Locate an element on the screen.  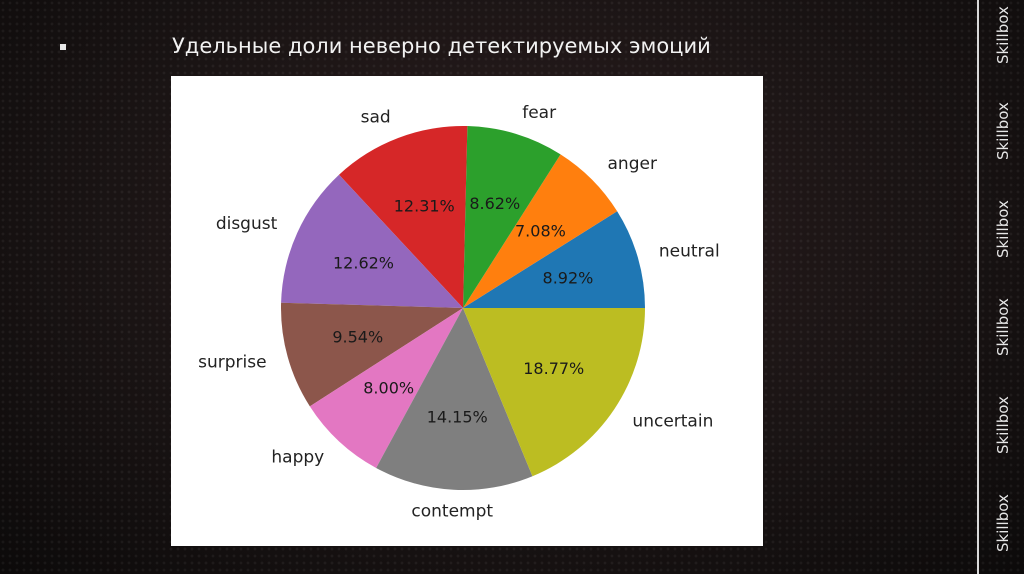
pie-pct-label-fear: 8.62% is located at coordinates (494, 203).